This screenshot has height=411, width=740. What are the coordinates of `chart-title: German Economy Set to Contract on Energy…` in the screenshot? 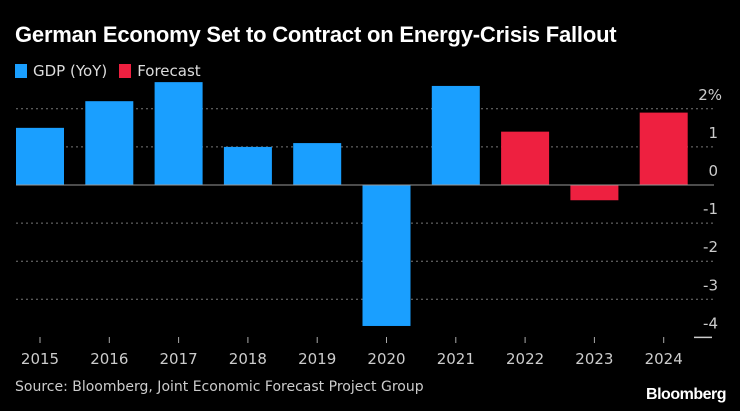 It's located at (316, 34).